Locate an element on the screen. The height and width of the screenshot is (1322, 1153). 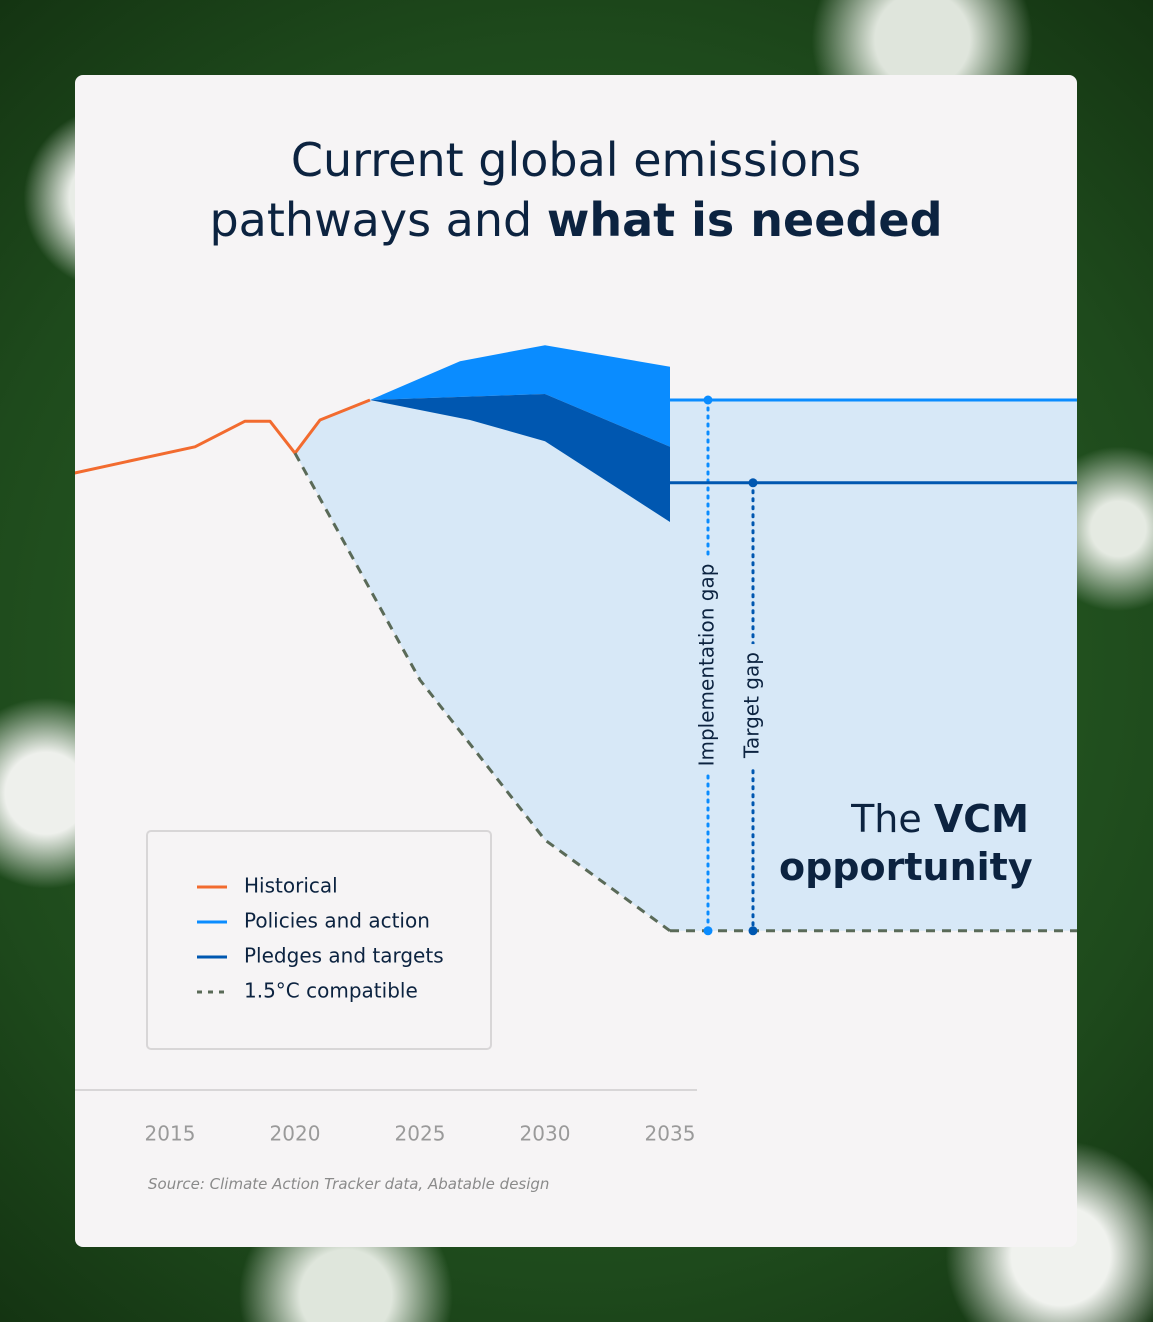
legend-box is located at coordinates (319, 940).